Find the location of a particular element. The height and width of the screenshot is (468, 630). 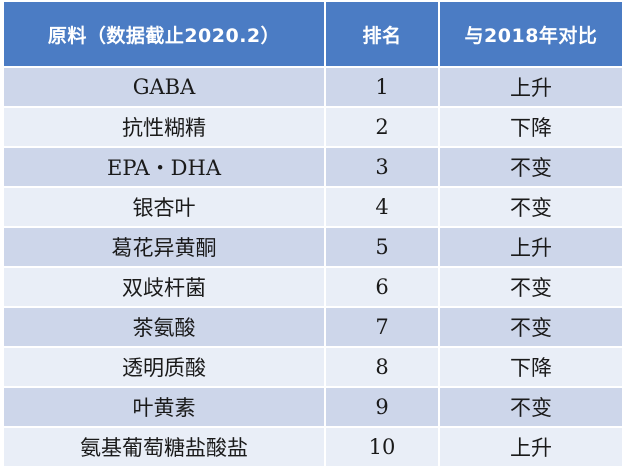

table-row: 氨基葡萄糖盐酸盐 10 上升 is located at coordinates (313, 448).